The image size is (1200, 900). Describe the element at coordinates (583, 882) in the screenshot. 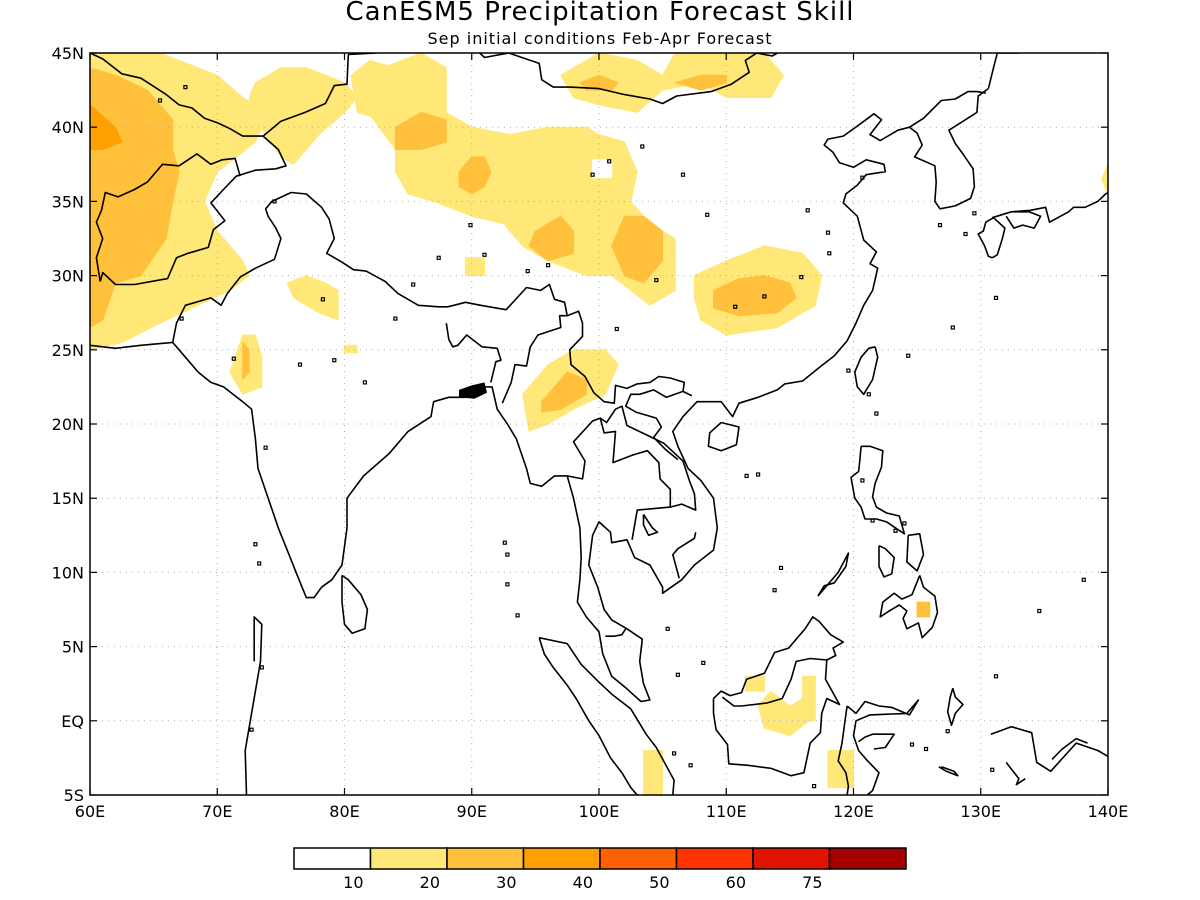

I see `colorbar-label: 40` at that location.